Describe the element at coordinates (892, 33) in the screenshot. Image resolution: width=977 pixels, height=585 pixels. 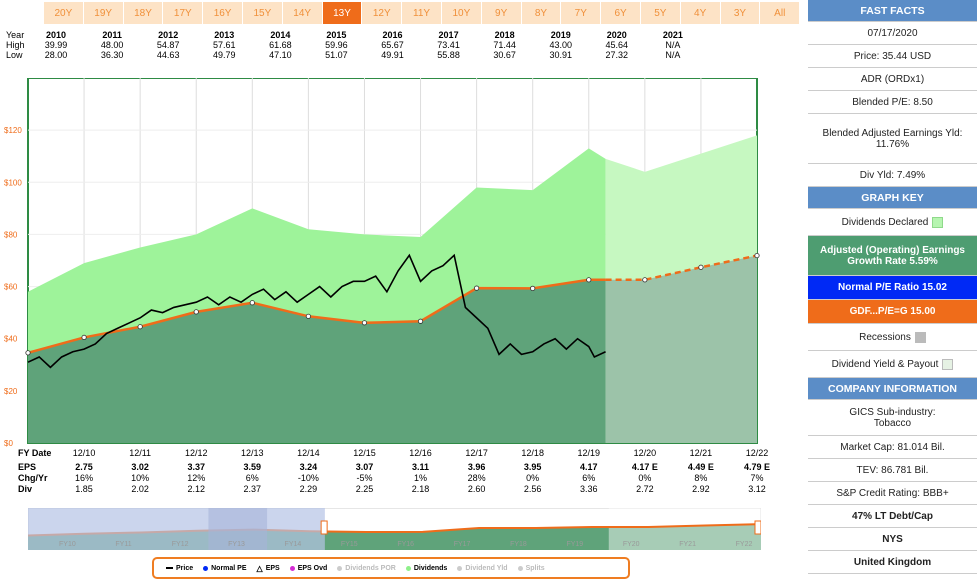
I see `facts-date: 07/17/2020` at that location.